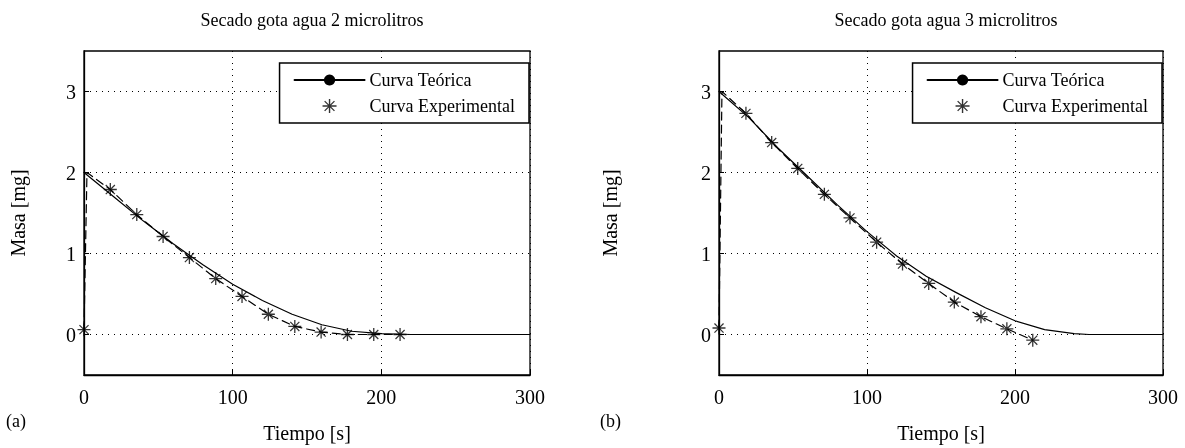 The width and height of the screenshot is (1185, 448). What do you see at coordinates (610, 421) in the screenshot?
I see `text: (b)` at bounding box center [610, 421].